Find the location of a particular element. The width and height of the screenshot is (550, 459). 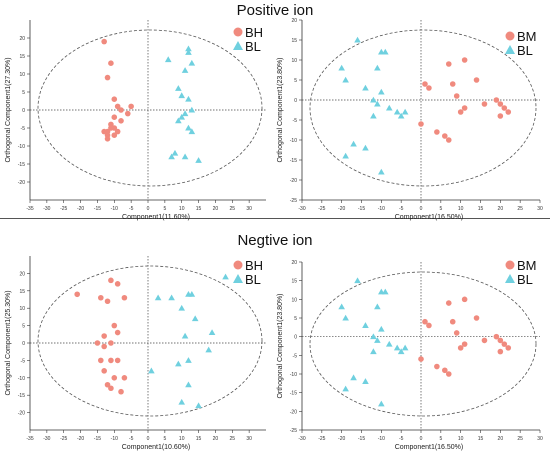

x-tick-label: -25 is located at coordinates (63, 439).